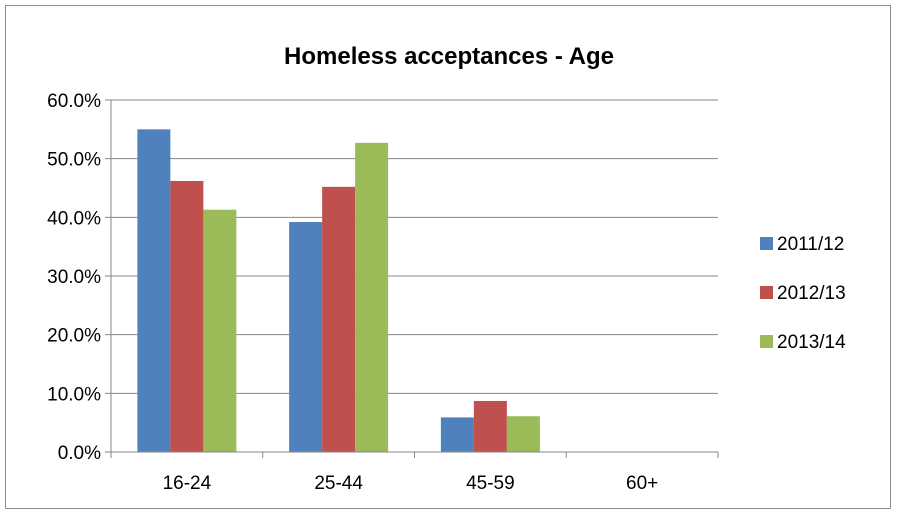 The width and height of the screenshot is (898, 516). I want to click on chart-title: Homeless acceptances - Age, so click(449, 56).